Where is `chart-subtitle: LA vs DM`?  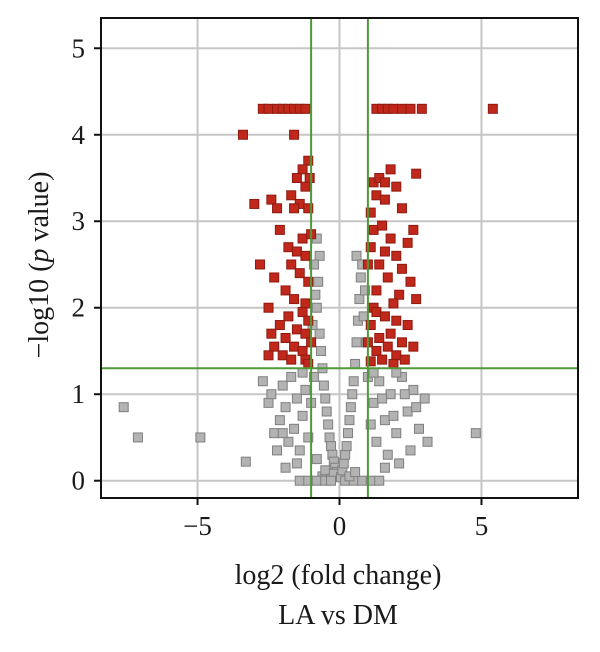 chart-subtitle: LA vs DM is located at coordinates (338, 615).